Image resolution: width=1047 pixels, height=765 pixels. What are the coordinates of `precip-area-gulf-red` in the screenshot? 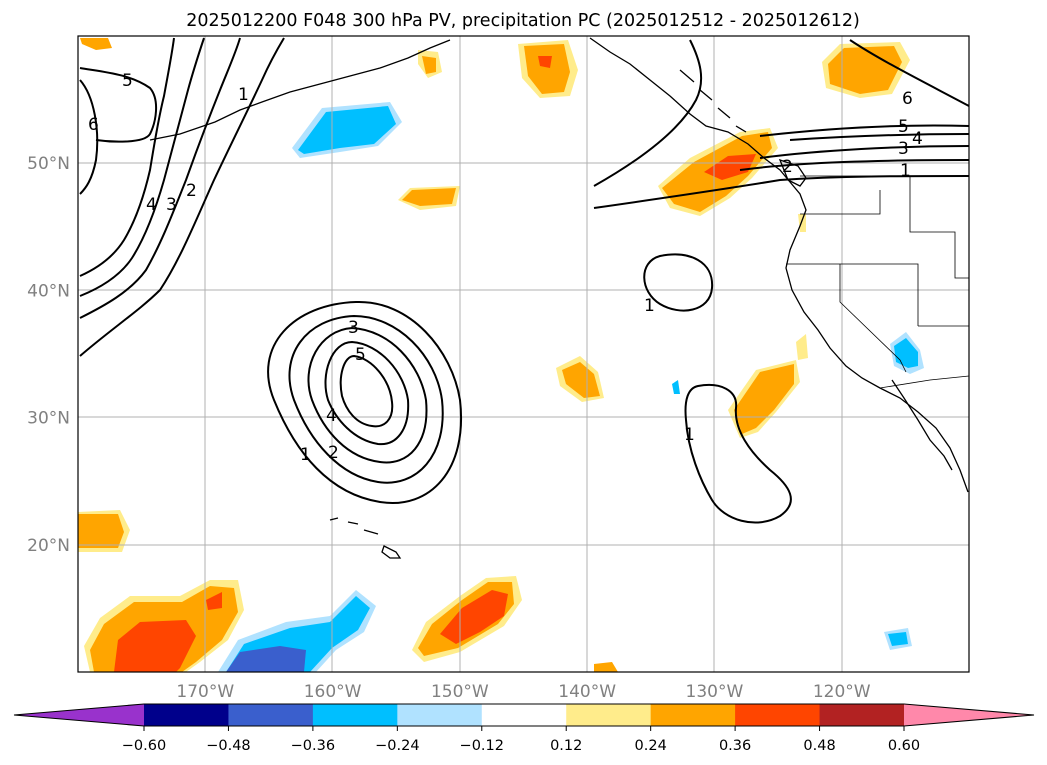 It's located at (545, 62).